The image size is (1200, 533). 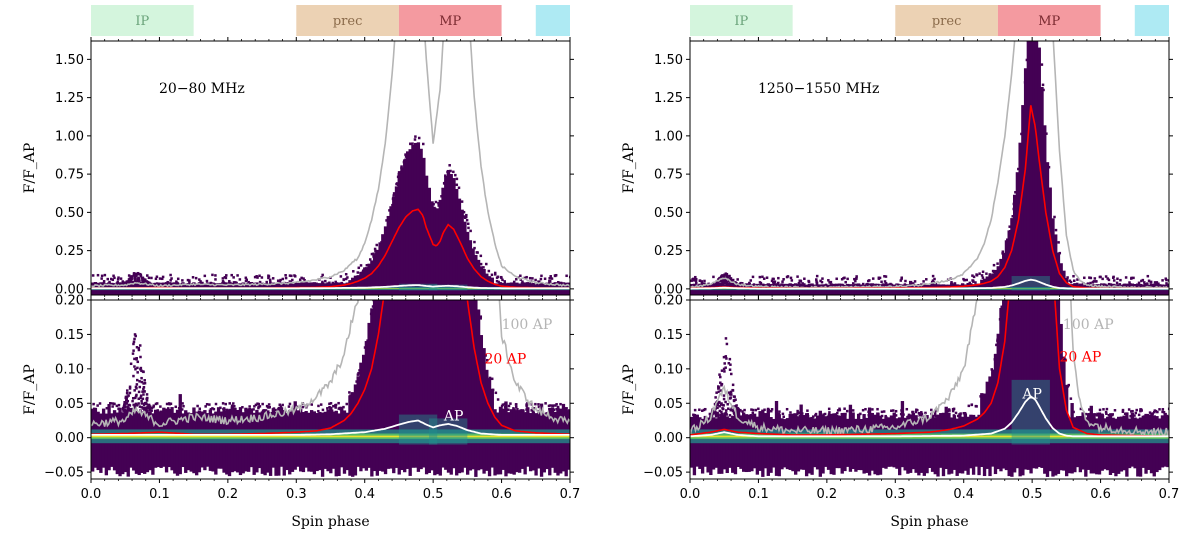 I want to click on top-curve-20ap, so click(x=929, y=197).